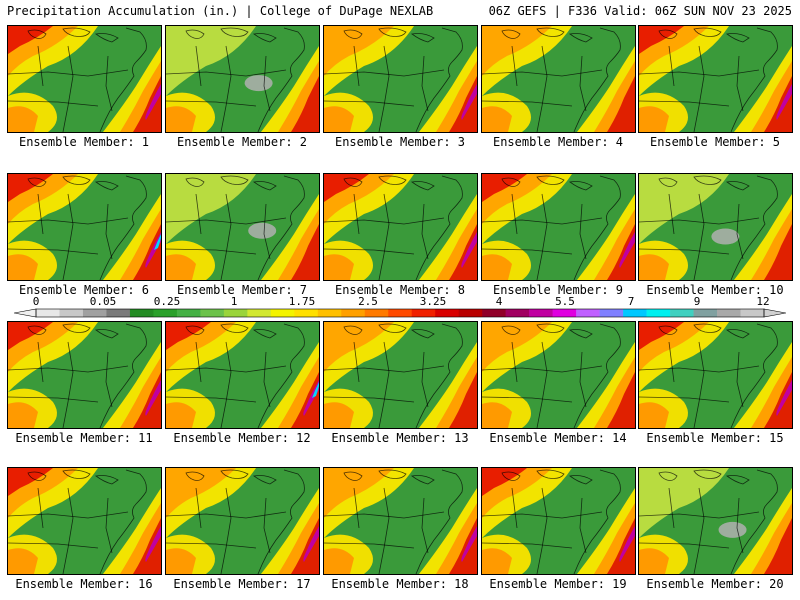 This screenshot has height=600, width=800. I want to click on ensemble-member-label: Ensemble Member: 18, so click(400, 584).